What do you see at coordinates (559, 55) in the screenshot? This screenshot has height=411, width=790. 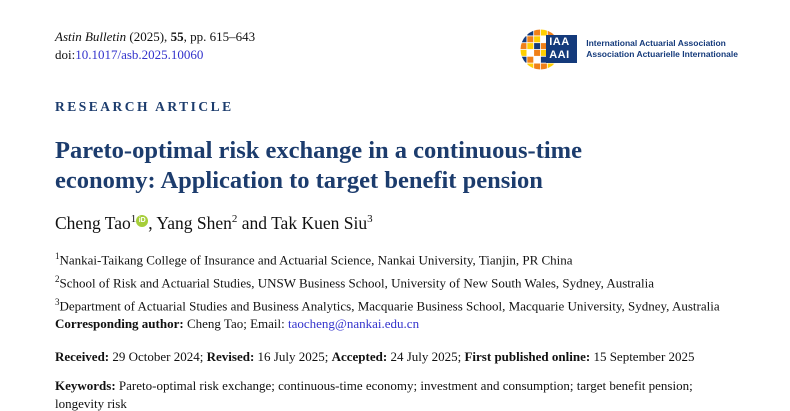 I see `iaa-acronym-line2: AAI` at bounding box center [559, 55].